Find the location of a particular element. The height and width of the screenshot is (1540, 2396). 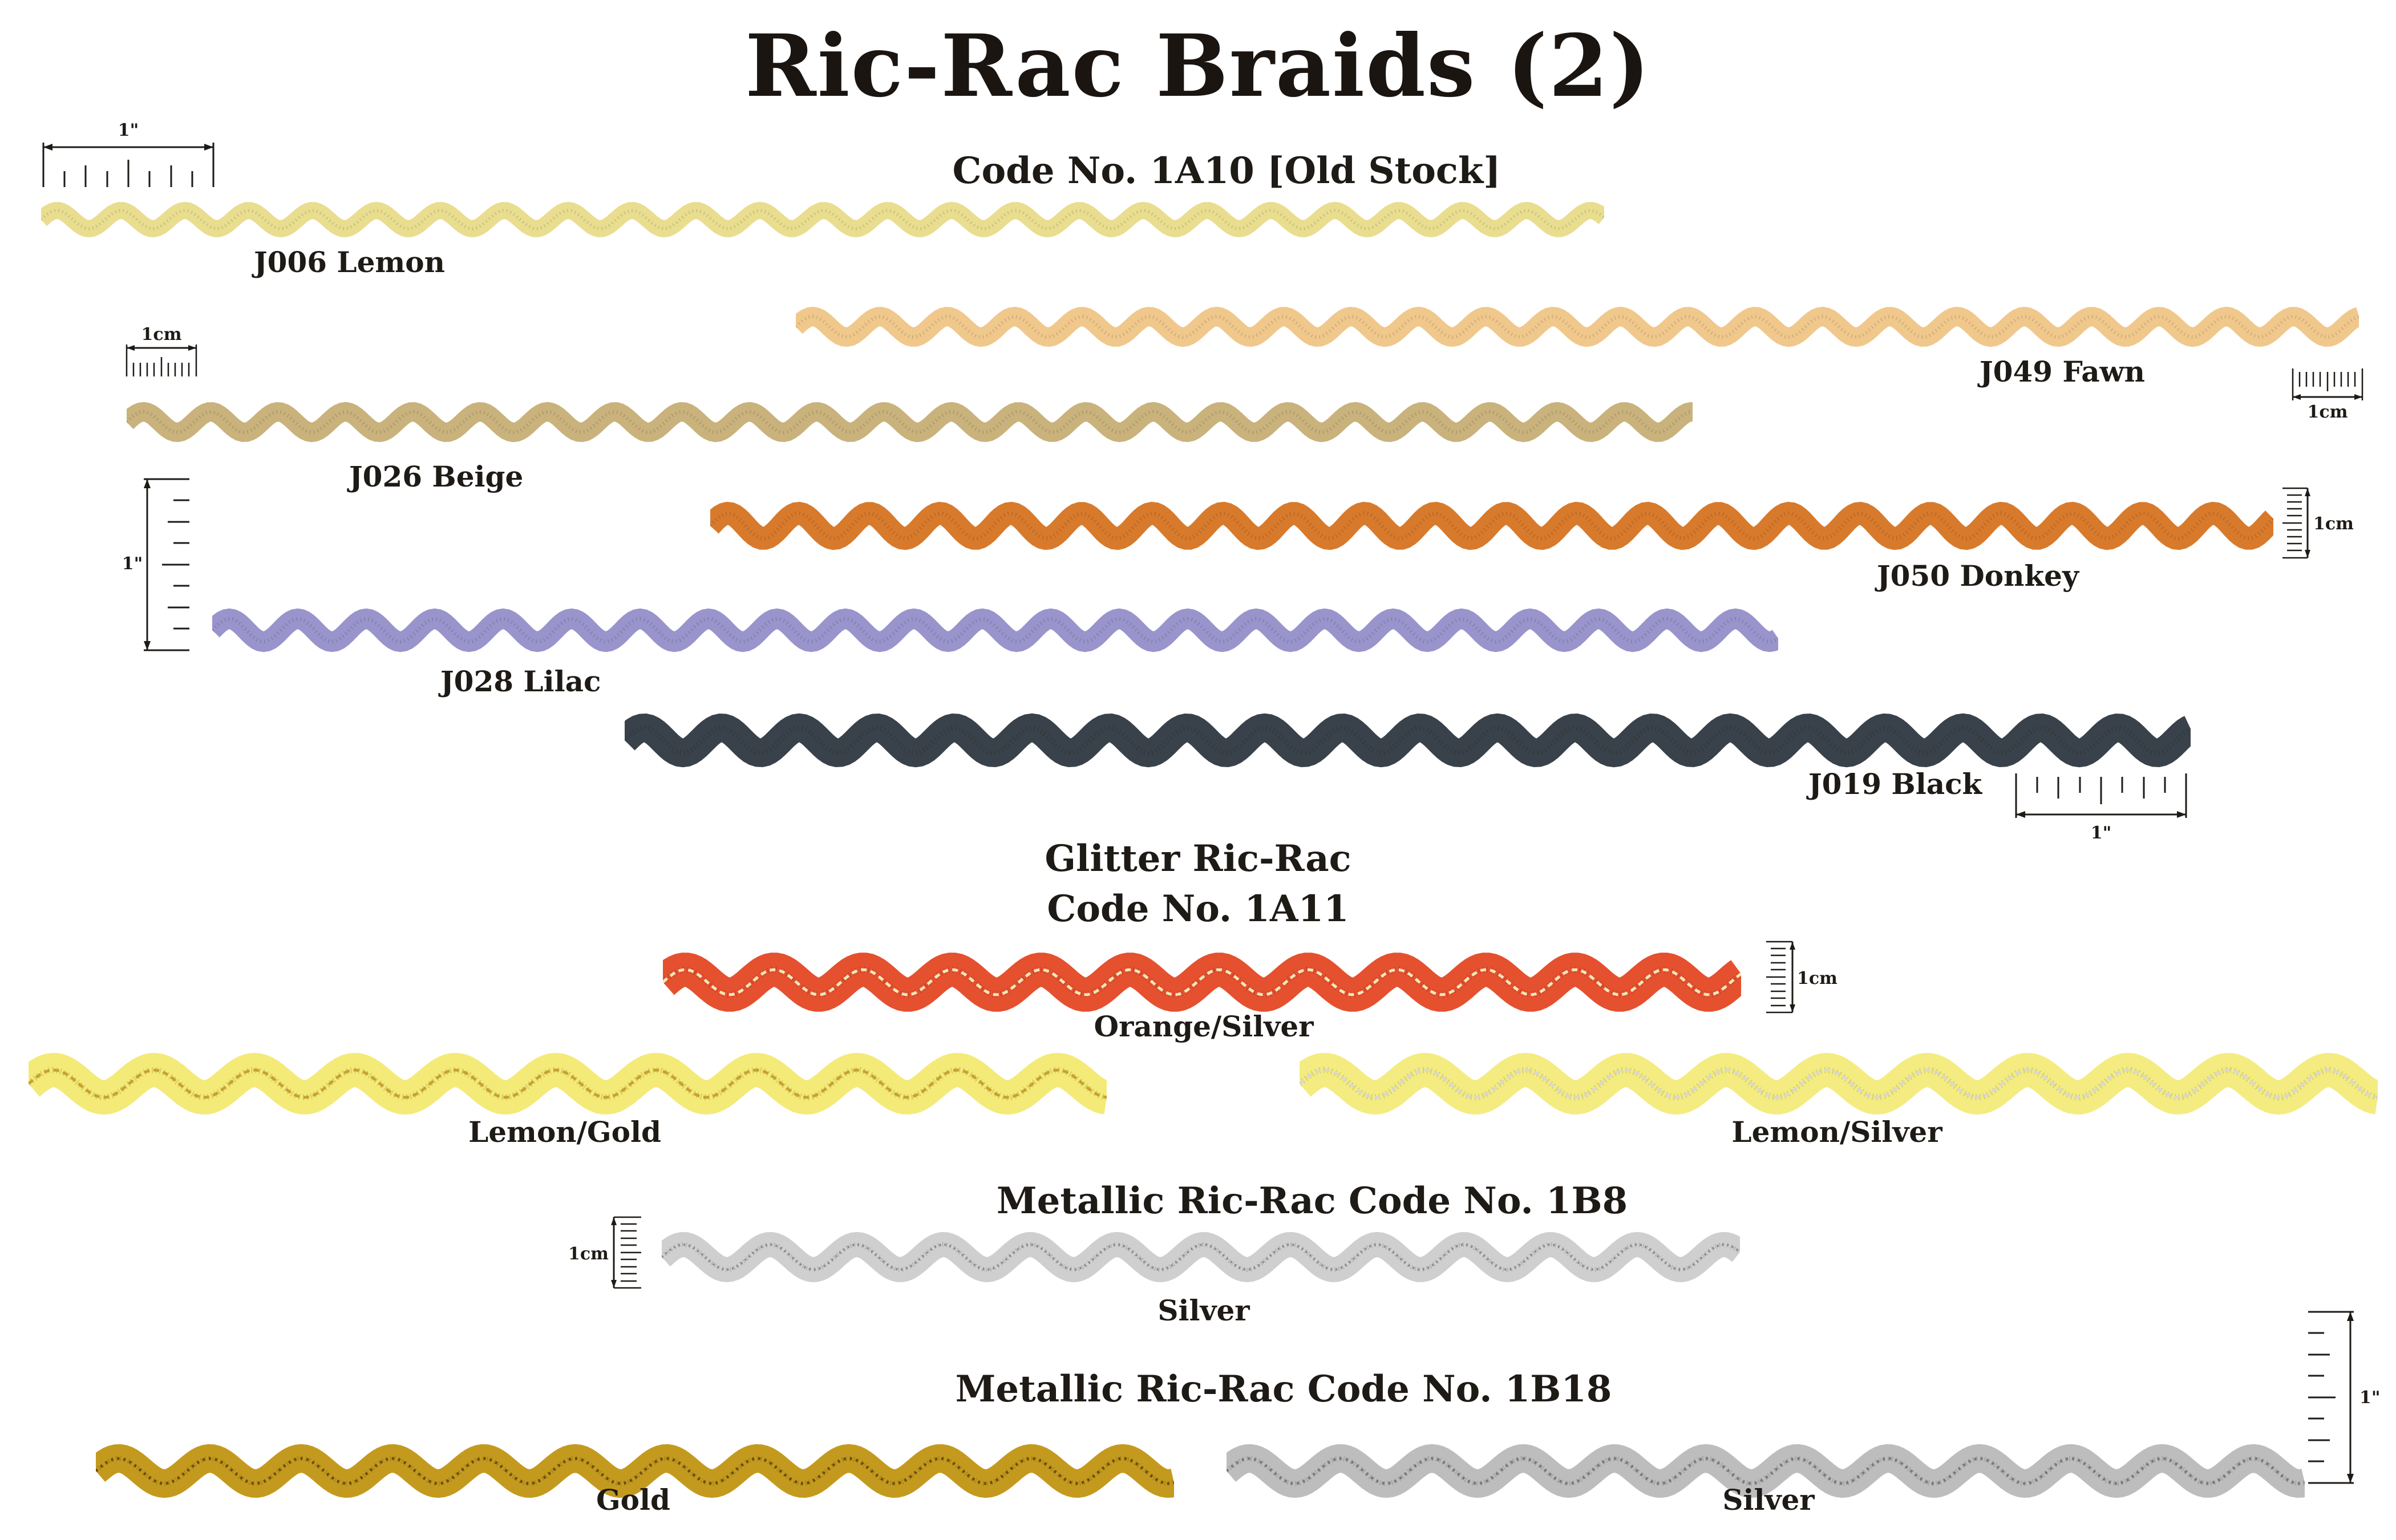

braid-swatch-metallic-gold-1b18 is located at coordinates (635, 1471).